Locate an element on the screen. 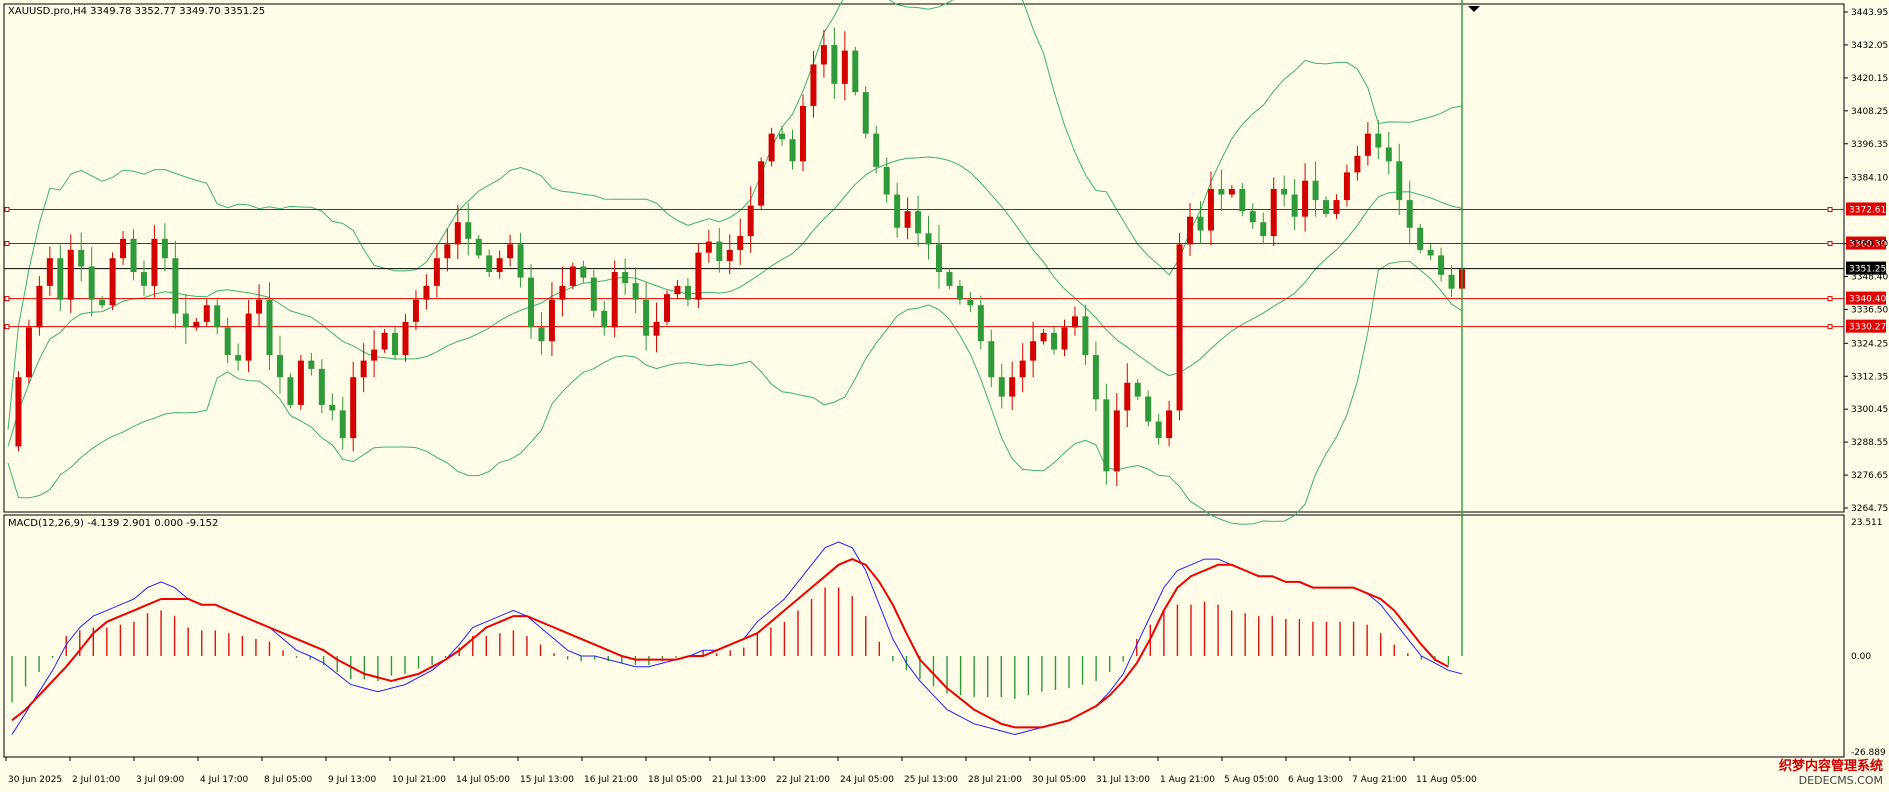 The width and height of the screenshot is (1889, 792). time-tick-label: 8 Jul 05:00 is located at coordinates (288, 780).